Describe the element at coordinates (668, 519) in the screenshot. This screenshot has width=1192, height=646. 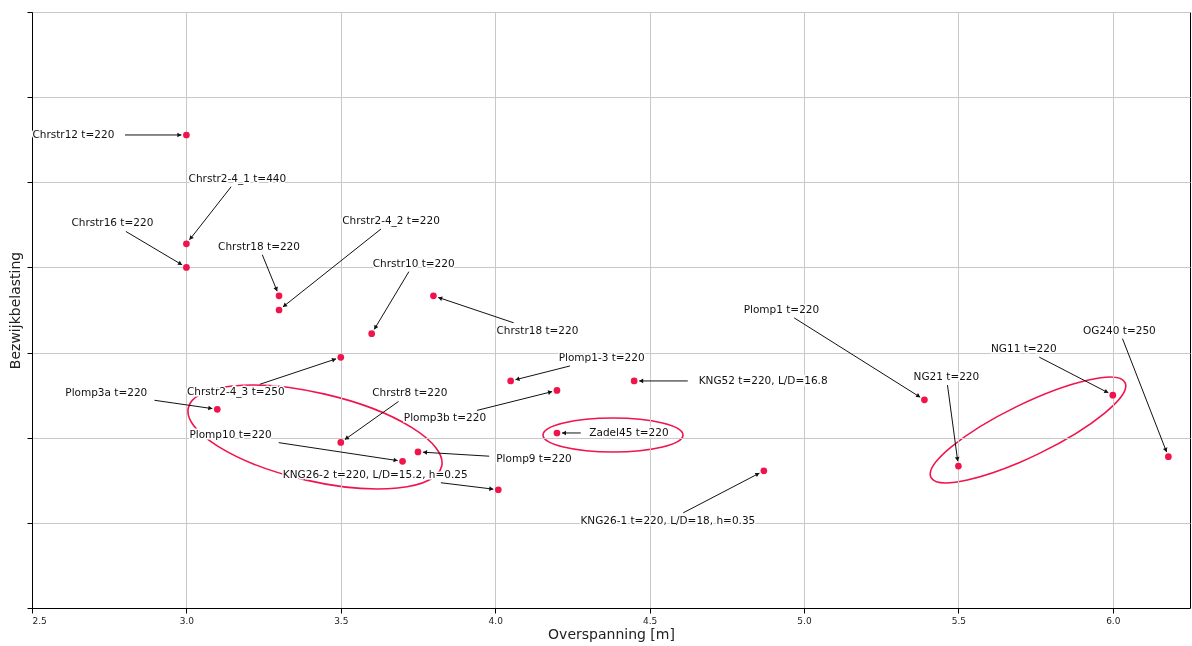
I see `annotation: KNG26-1 t=220, L/D=18, h=0.35` at that location.